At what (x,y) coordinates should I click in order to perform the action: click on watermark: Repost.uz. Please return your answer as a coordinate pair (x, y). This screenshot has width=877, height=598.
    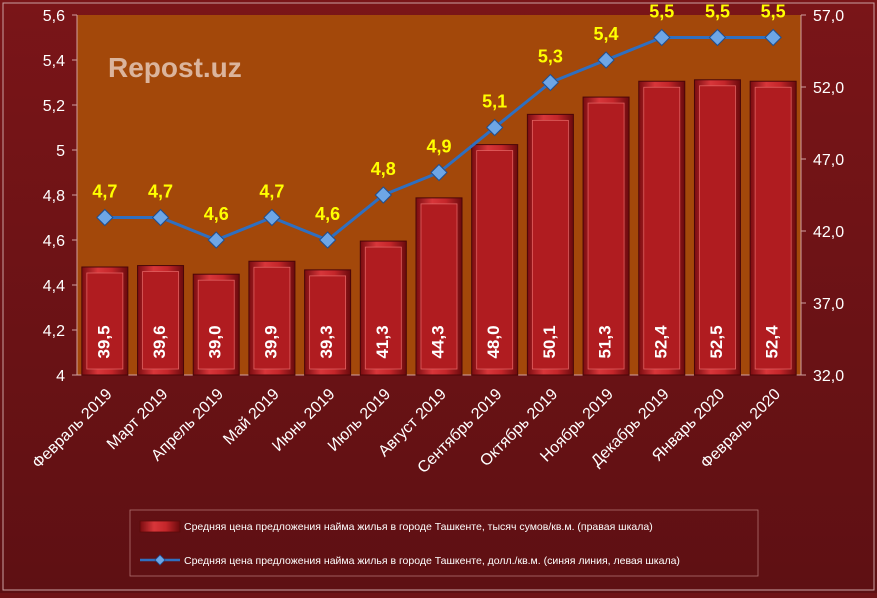
    Looking at the image, I should click on (175, 67).